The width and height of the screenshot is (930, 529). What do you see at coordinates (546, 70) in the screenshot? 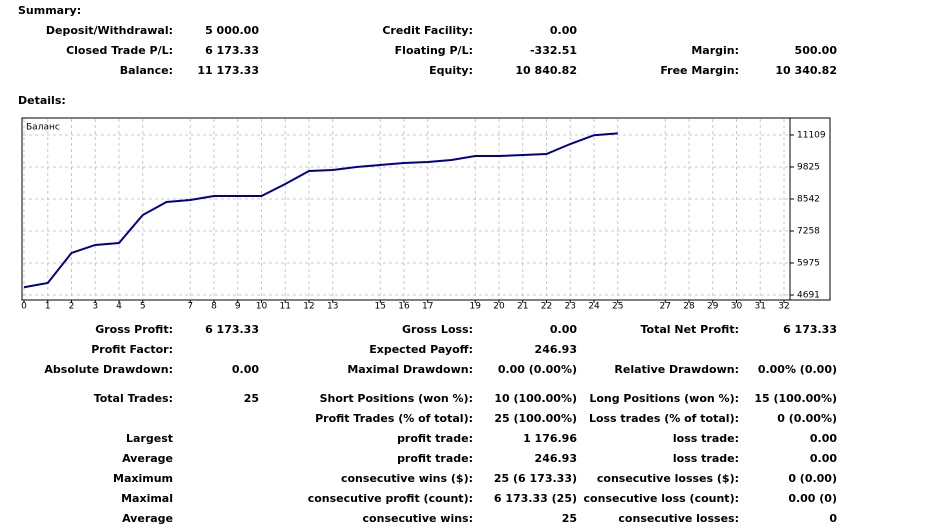
I see `value: 10 840.82` at bounding box center [546, 70].